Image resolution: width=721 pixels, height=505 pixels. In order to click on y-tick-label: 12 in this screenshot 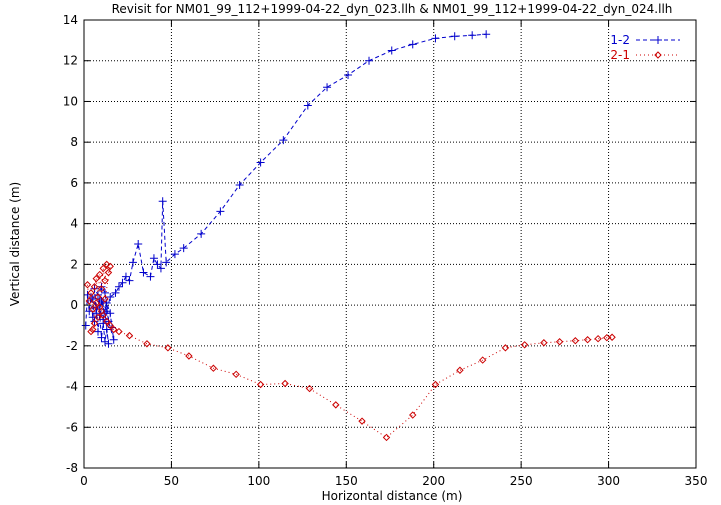, I will do `click(70, 61)`.